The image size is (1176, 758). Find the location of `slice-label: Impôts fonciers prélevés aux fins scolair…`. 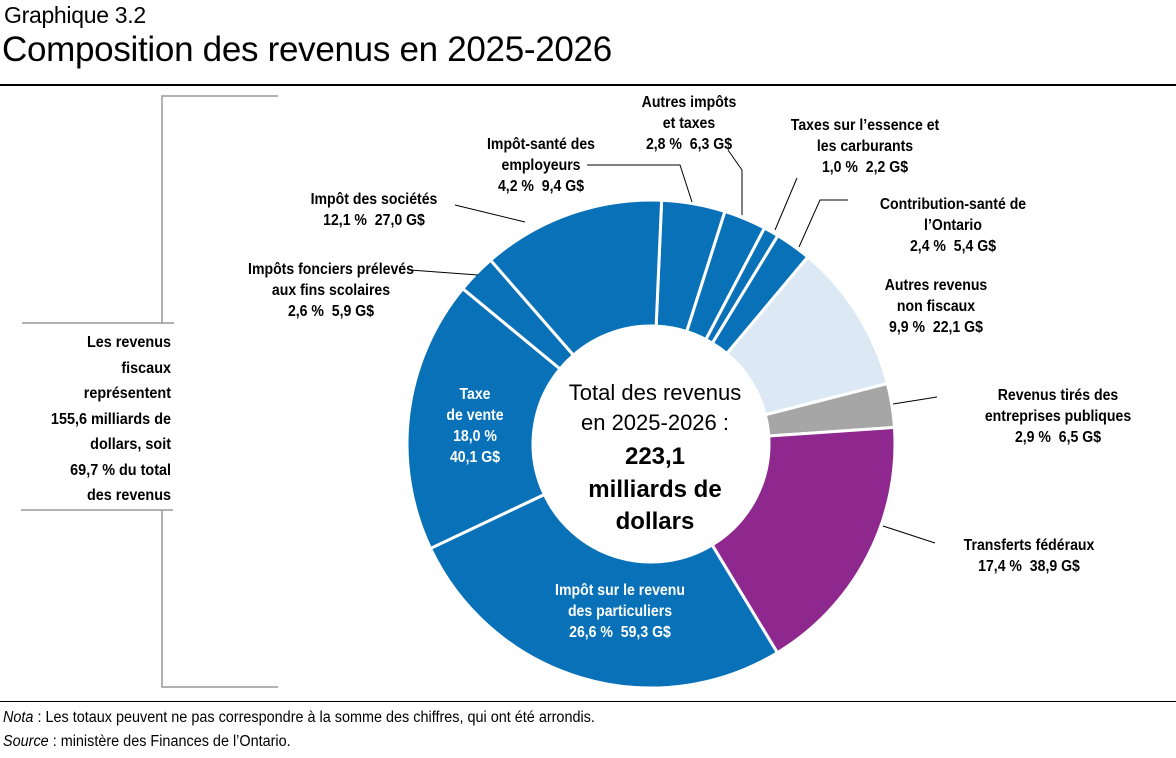

slice-label: Impôts fonciers prélevés aux fins scolair… is located at coordinates (331, 290).